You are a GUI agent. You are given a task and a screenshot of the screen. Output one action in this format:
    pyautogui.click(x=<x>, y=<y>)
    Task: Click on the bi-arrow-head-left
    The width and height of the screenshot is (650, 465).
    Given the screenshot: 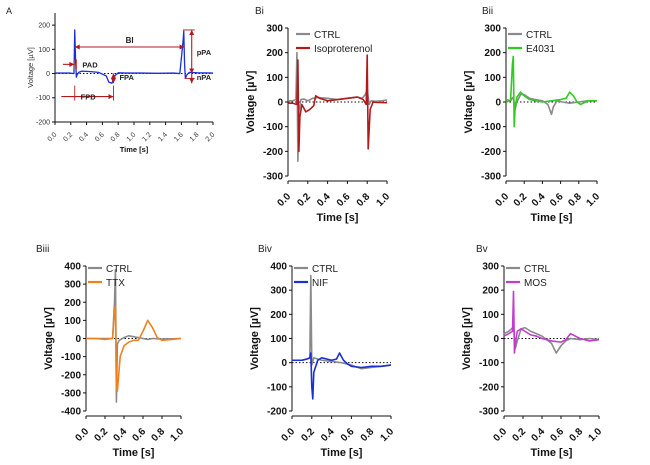 What is the action you would take?
    pyautogui.click(x=77, y=47)
    